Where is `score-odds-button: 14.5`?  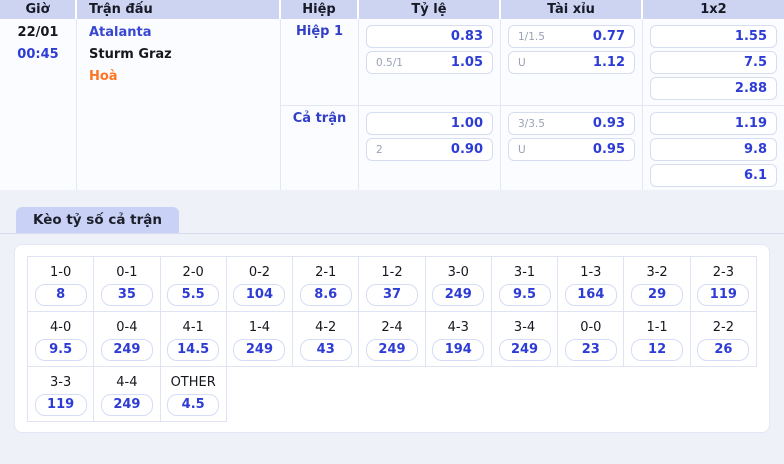 score-odds-button: 14.5 is located at coordinates (193, 350).